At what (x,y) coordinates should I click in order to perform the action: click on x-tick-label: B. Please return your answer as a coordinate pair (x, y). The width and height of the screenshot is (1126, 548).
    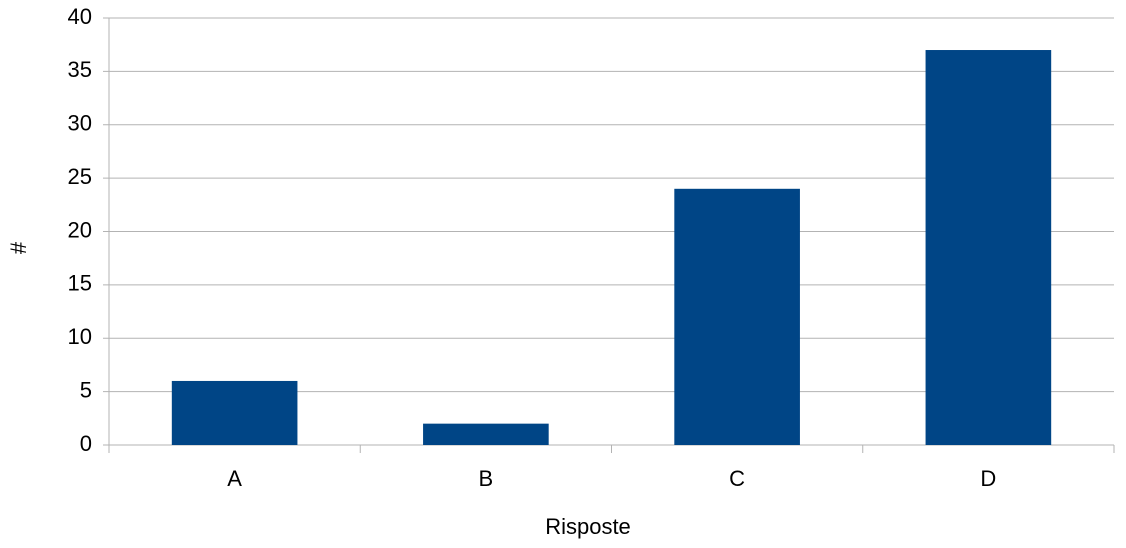
    Looking at the image, I should click on (486, 478).